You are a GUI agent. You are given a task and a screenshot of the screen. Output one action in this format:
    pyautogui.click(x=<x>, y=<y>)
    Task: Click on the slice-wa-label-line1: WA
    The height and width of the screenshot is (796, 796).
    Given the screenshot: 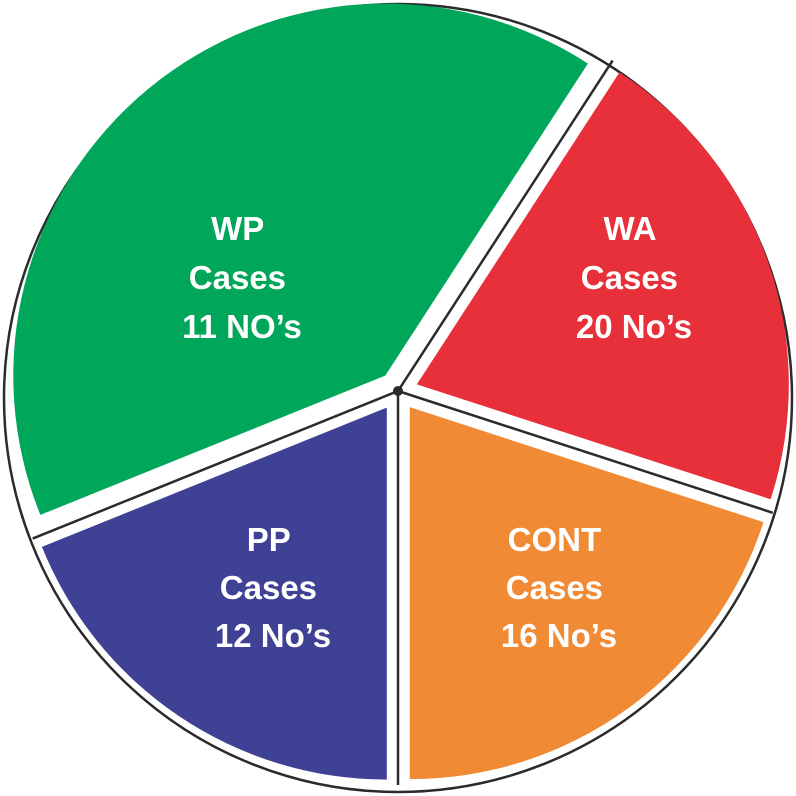 What is the action you would take?
    pyautogui.click(x=629, y=228)
    